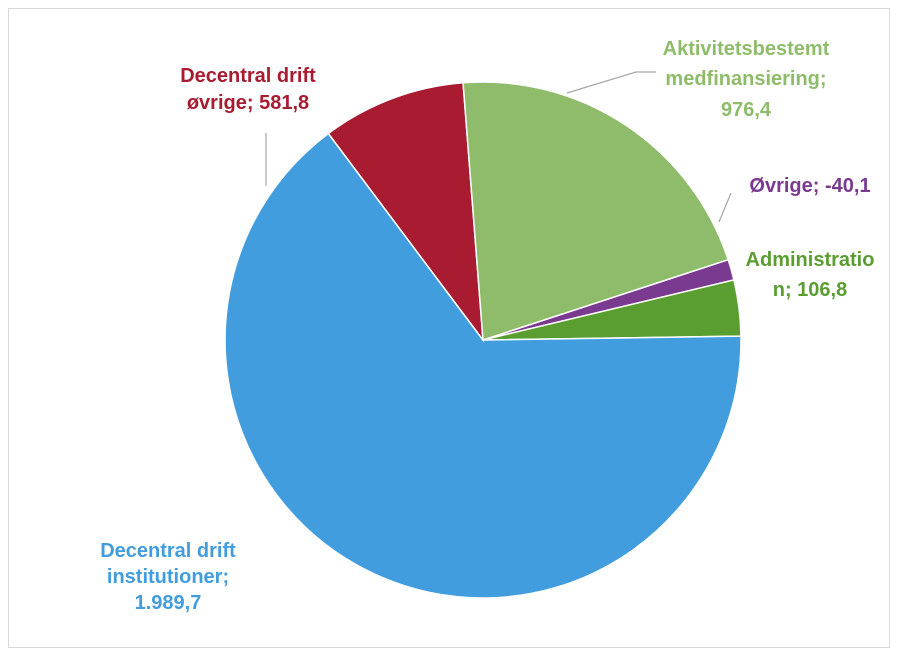  I want to click on data-label: Øvrige; -40,1, so click(809, 186).